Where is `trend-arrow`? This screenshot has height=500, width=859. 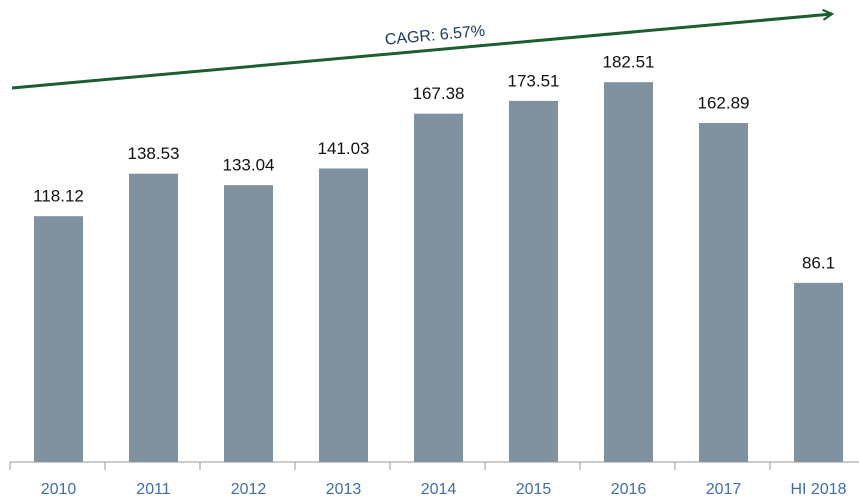
trend-arrow is located at coordinates (421, 52).